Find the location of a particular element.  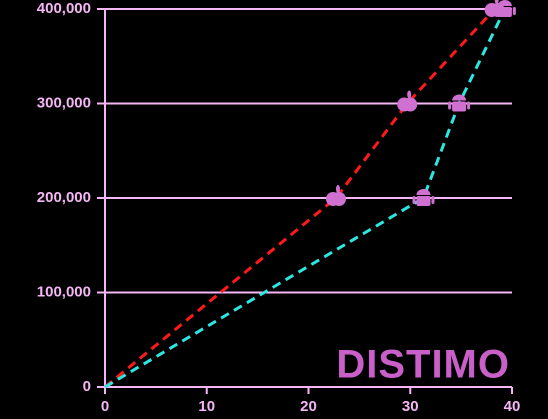

y-tick-label: 300,000 is located at coordinates (64, 102).